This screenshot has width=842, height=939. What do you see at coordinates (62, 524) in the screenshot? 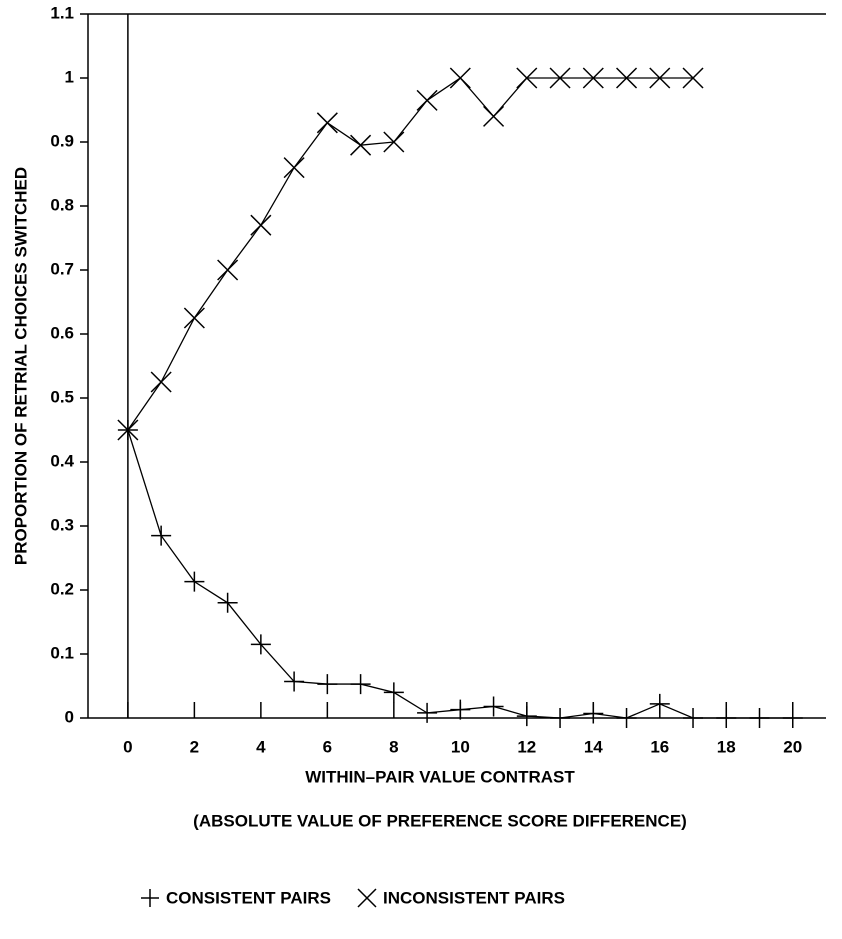
I see `y-tick-label: 0.3` at bounding box center [62, 524].